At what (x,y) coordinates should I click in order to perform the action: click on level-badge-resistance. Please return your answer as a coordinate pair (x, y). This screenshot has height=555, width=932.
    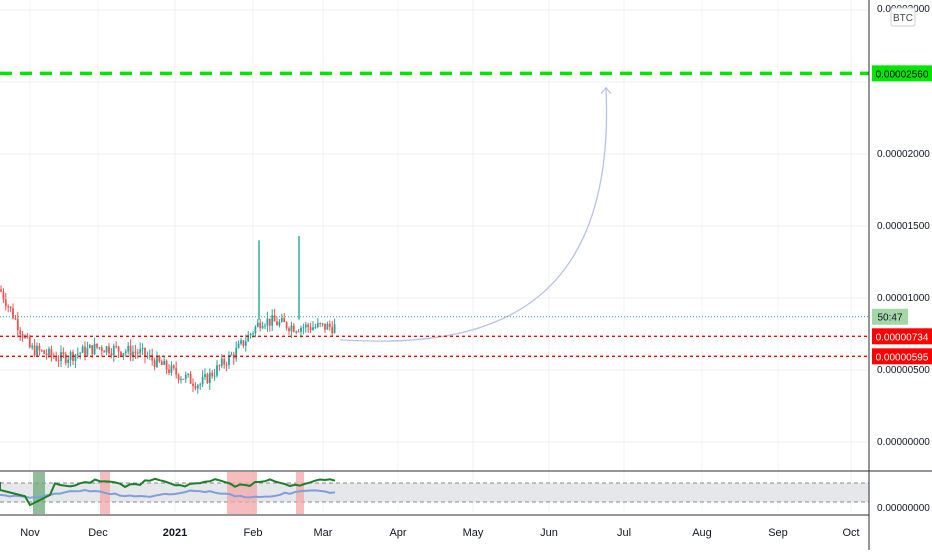
    Looking at the image, I should click on (902, 336).